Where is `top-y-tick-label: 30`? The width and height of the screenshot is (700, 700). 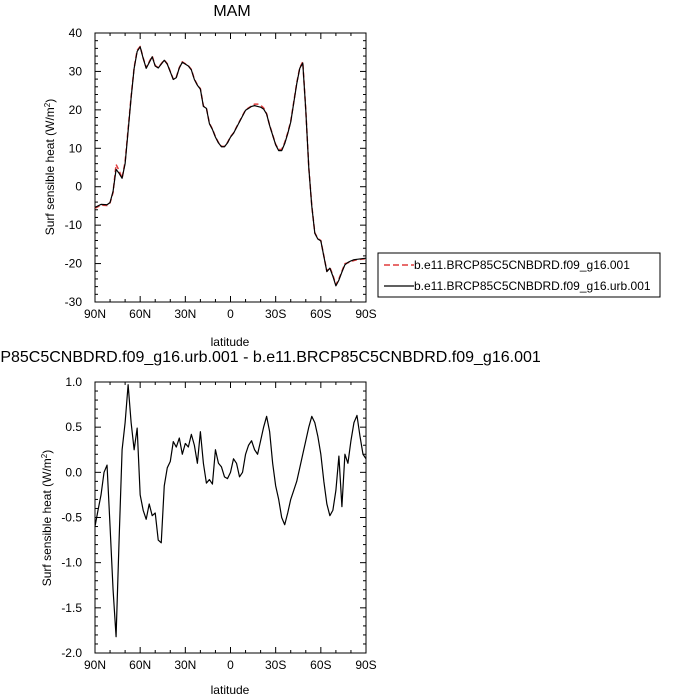
top-y-tick-label: 30 is located at coordinates (76, 71).